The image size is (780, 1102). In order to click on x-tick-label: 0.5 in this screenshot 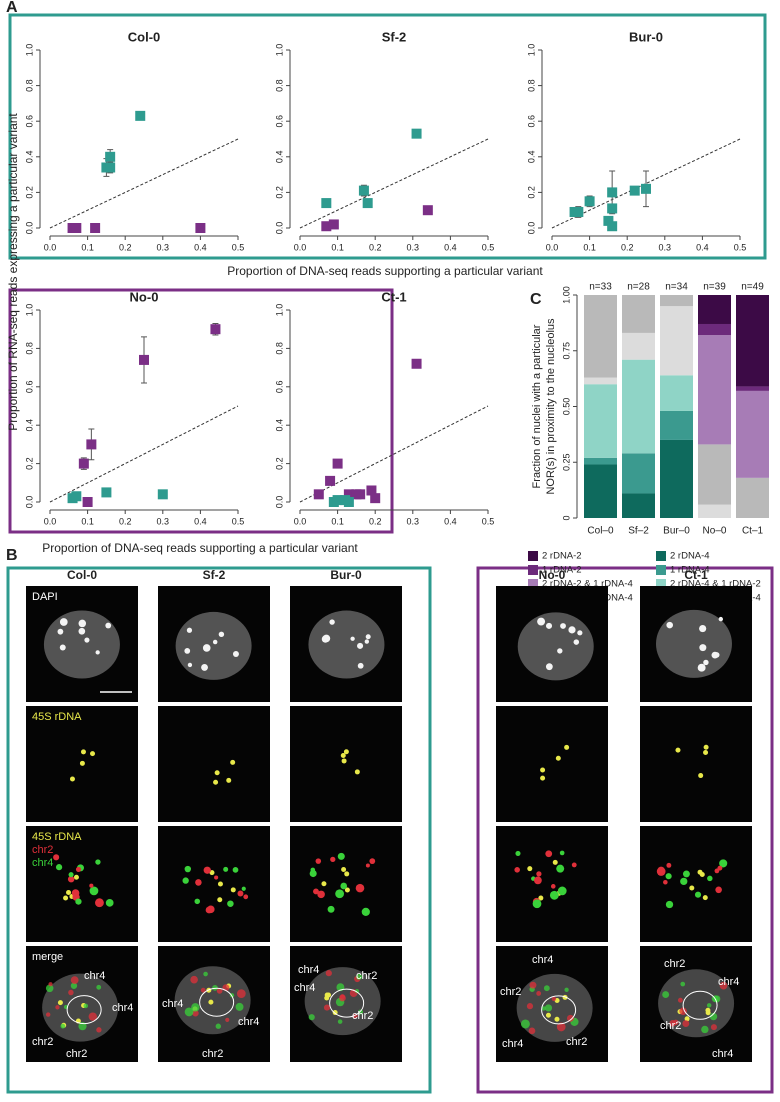, I will do `click(488, 521)`.